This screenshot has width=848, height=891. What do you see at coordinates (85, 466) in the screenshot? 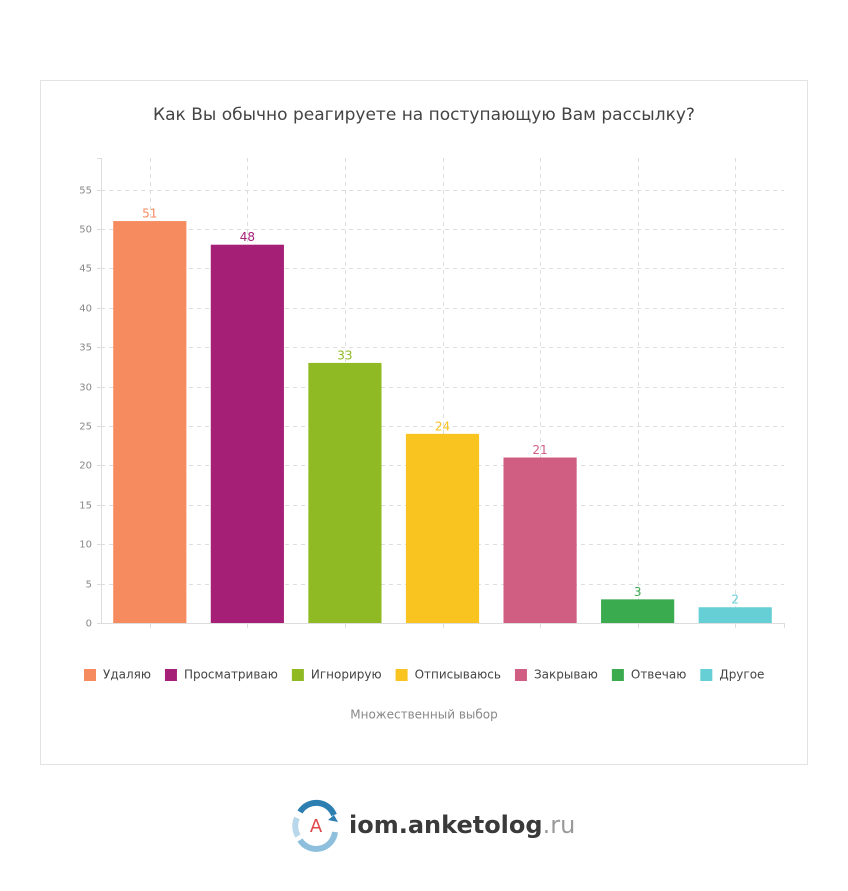
I see `y-tick-label: 20` at bounding box center [85, 466].